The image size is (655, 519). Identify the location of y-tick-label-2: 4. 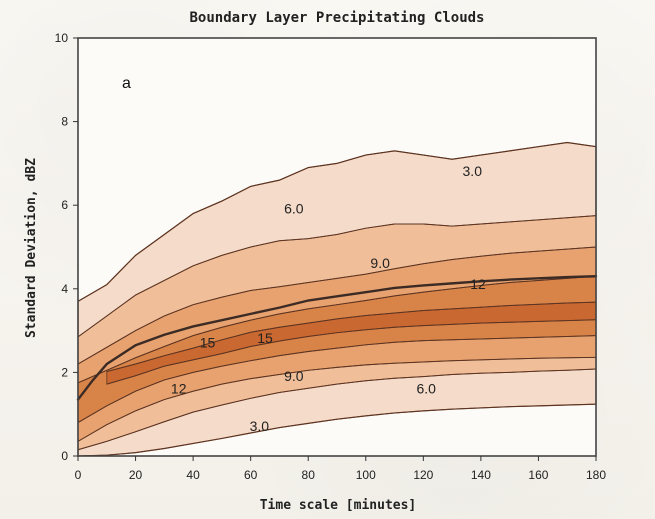
(64, 289).